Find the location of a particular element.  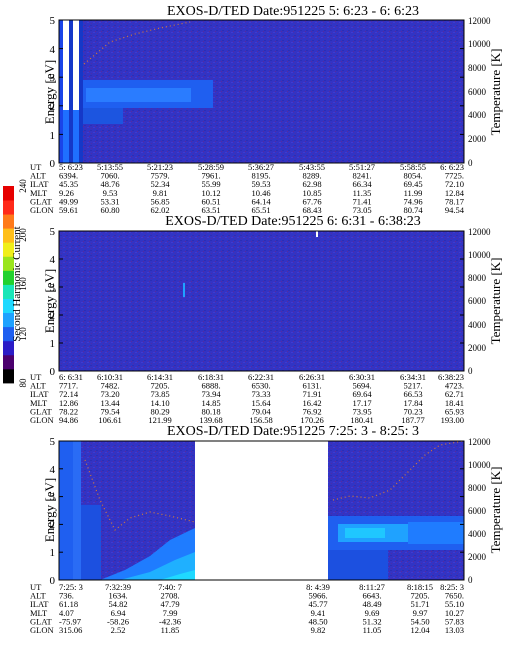

orbit-cell: 9.53 is located at coordinates (110, 193).